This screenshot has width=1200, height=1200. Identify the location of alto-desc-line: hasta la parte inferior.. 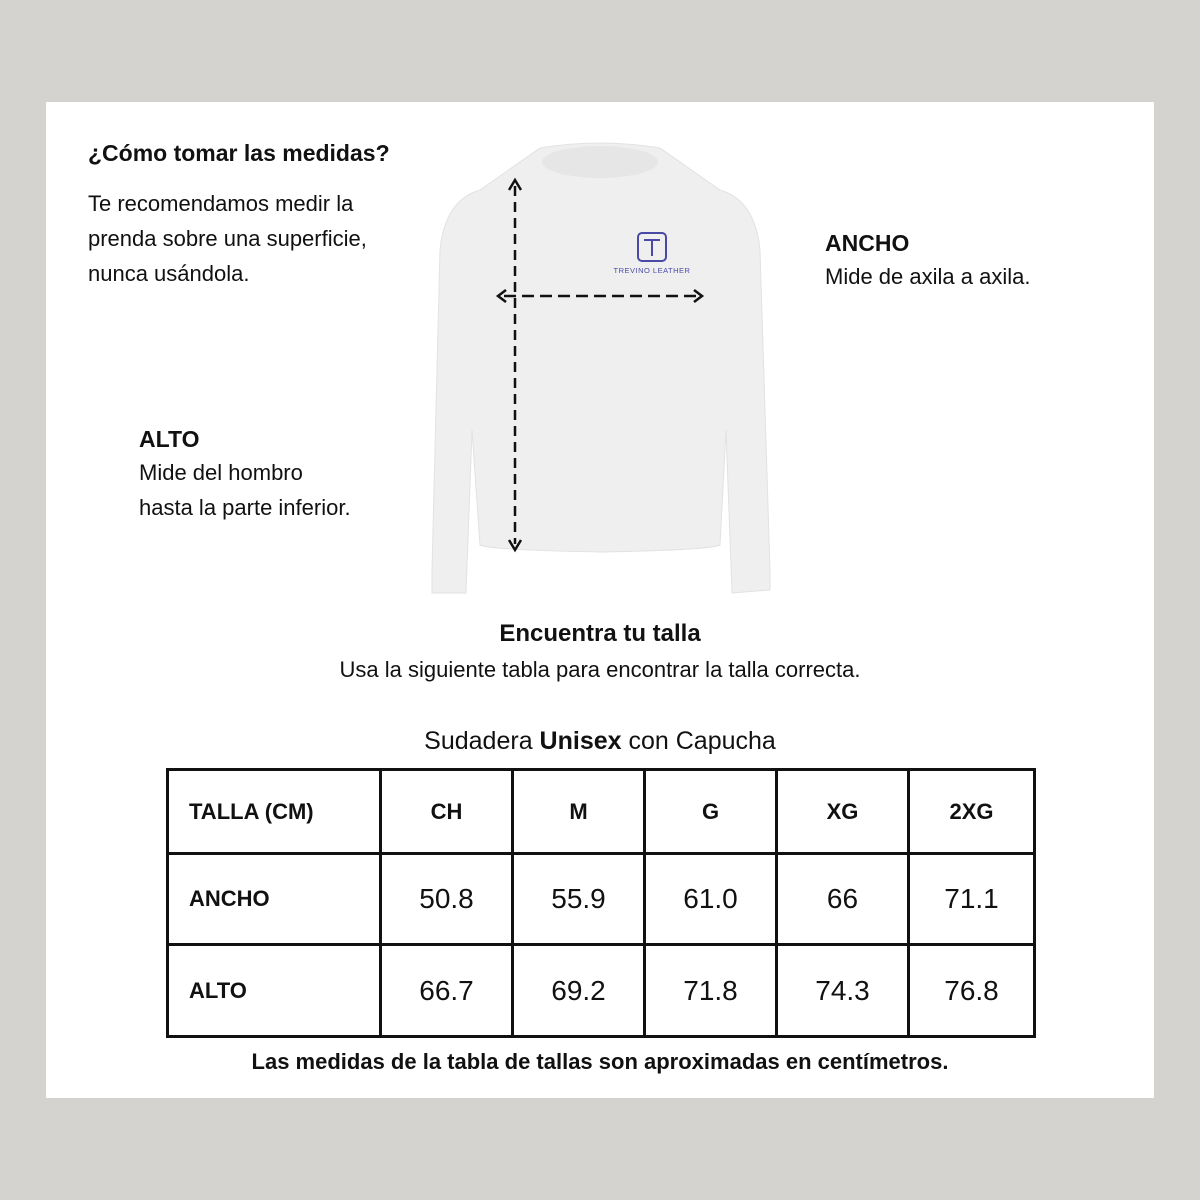
(245, 507).